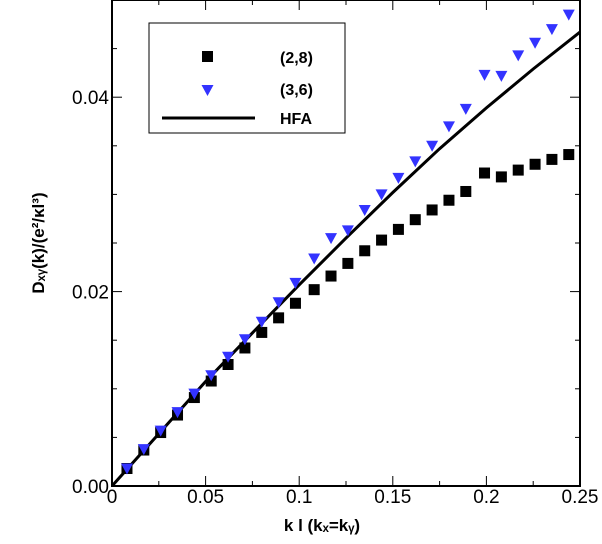 The height and width of the screenshot is (544, 602). What do you see at coordinates (207, 90) in the screenshot?
I see `legend-marker-triangle` at bounding box center [207, 90].